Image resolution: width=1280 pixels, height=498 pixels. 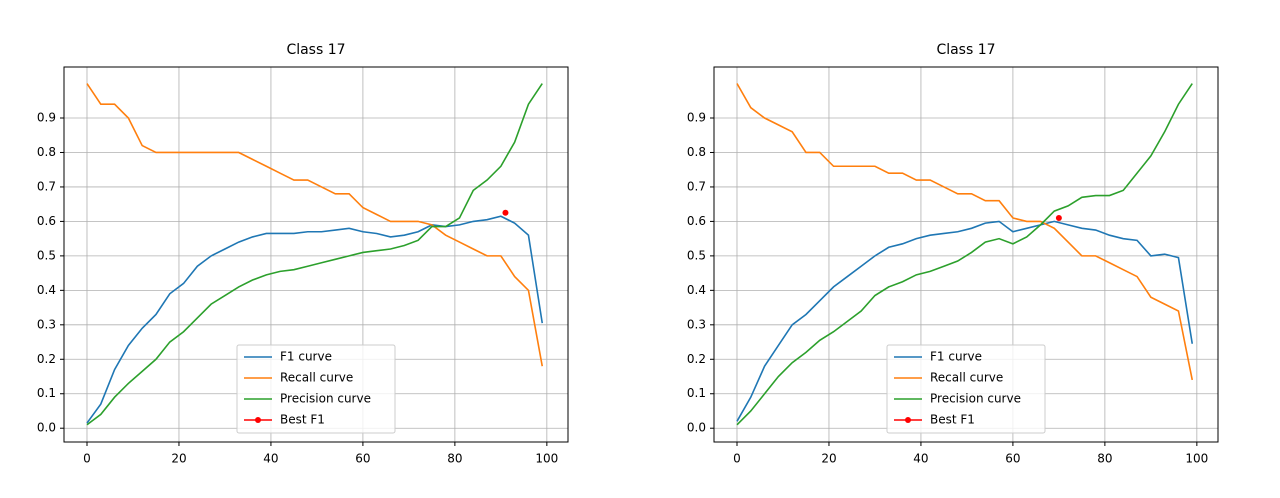 What do you see at coordinates (965, 321) in the screenshot?
I see `series-line` at bounding box center [965, 321].